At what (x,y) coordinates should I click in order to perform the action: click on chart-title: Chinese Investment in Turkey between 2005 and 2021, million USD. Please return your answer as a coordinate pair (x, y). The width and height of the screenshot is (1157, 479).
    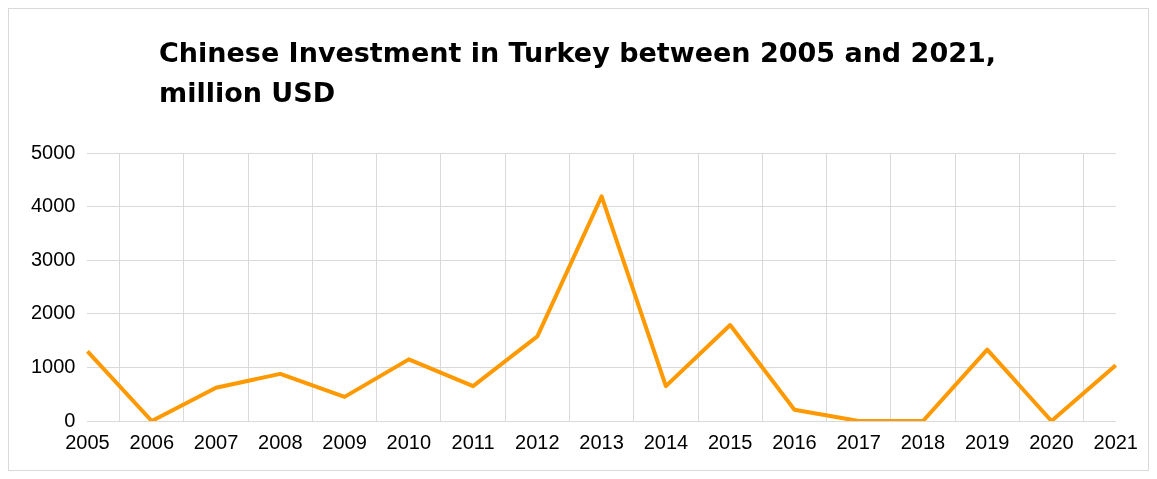
    Looking at the image, I should click on (577, 73).